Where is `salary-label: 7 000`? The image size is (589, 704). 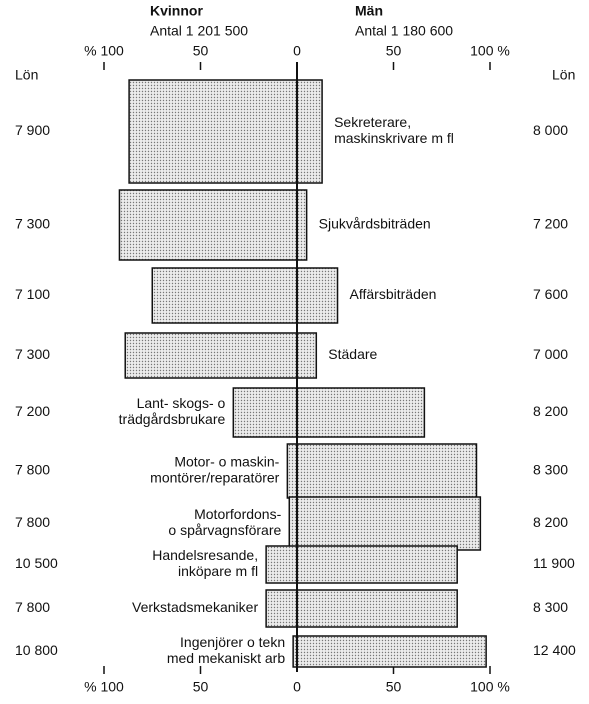
salary-label: 7 000 is located at coordinates (550, 354).